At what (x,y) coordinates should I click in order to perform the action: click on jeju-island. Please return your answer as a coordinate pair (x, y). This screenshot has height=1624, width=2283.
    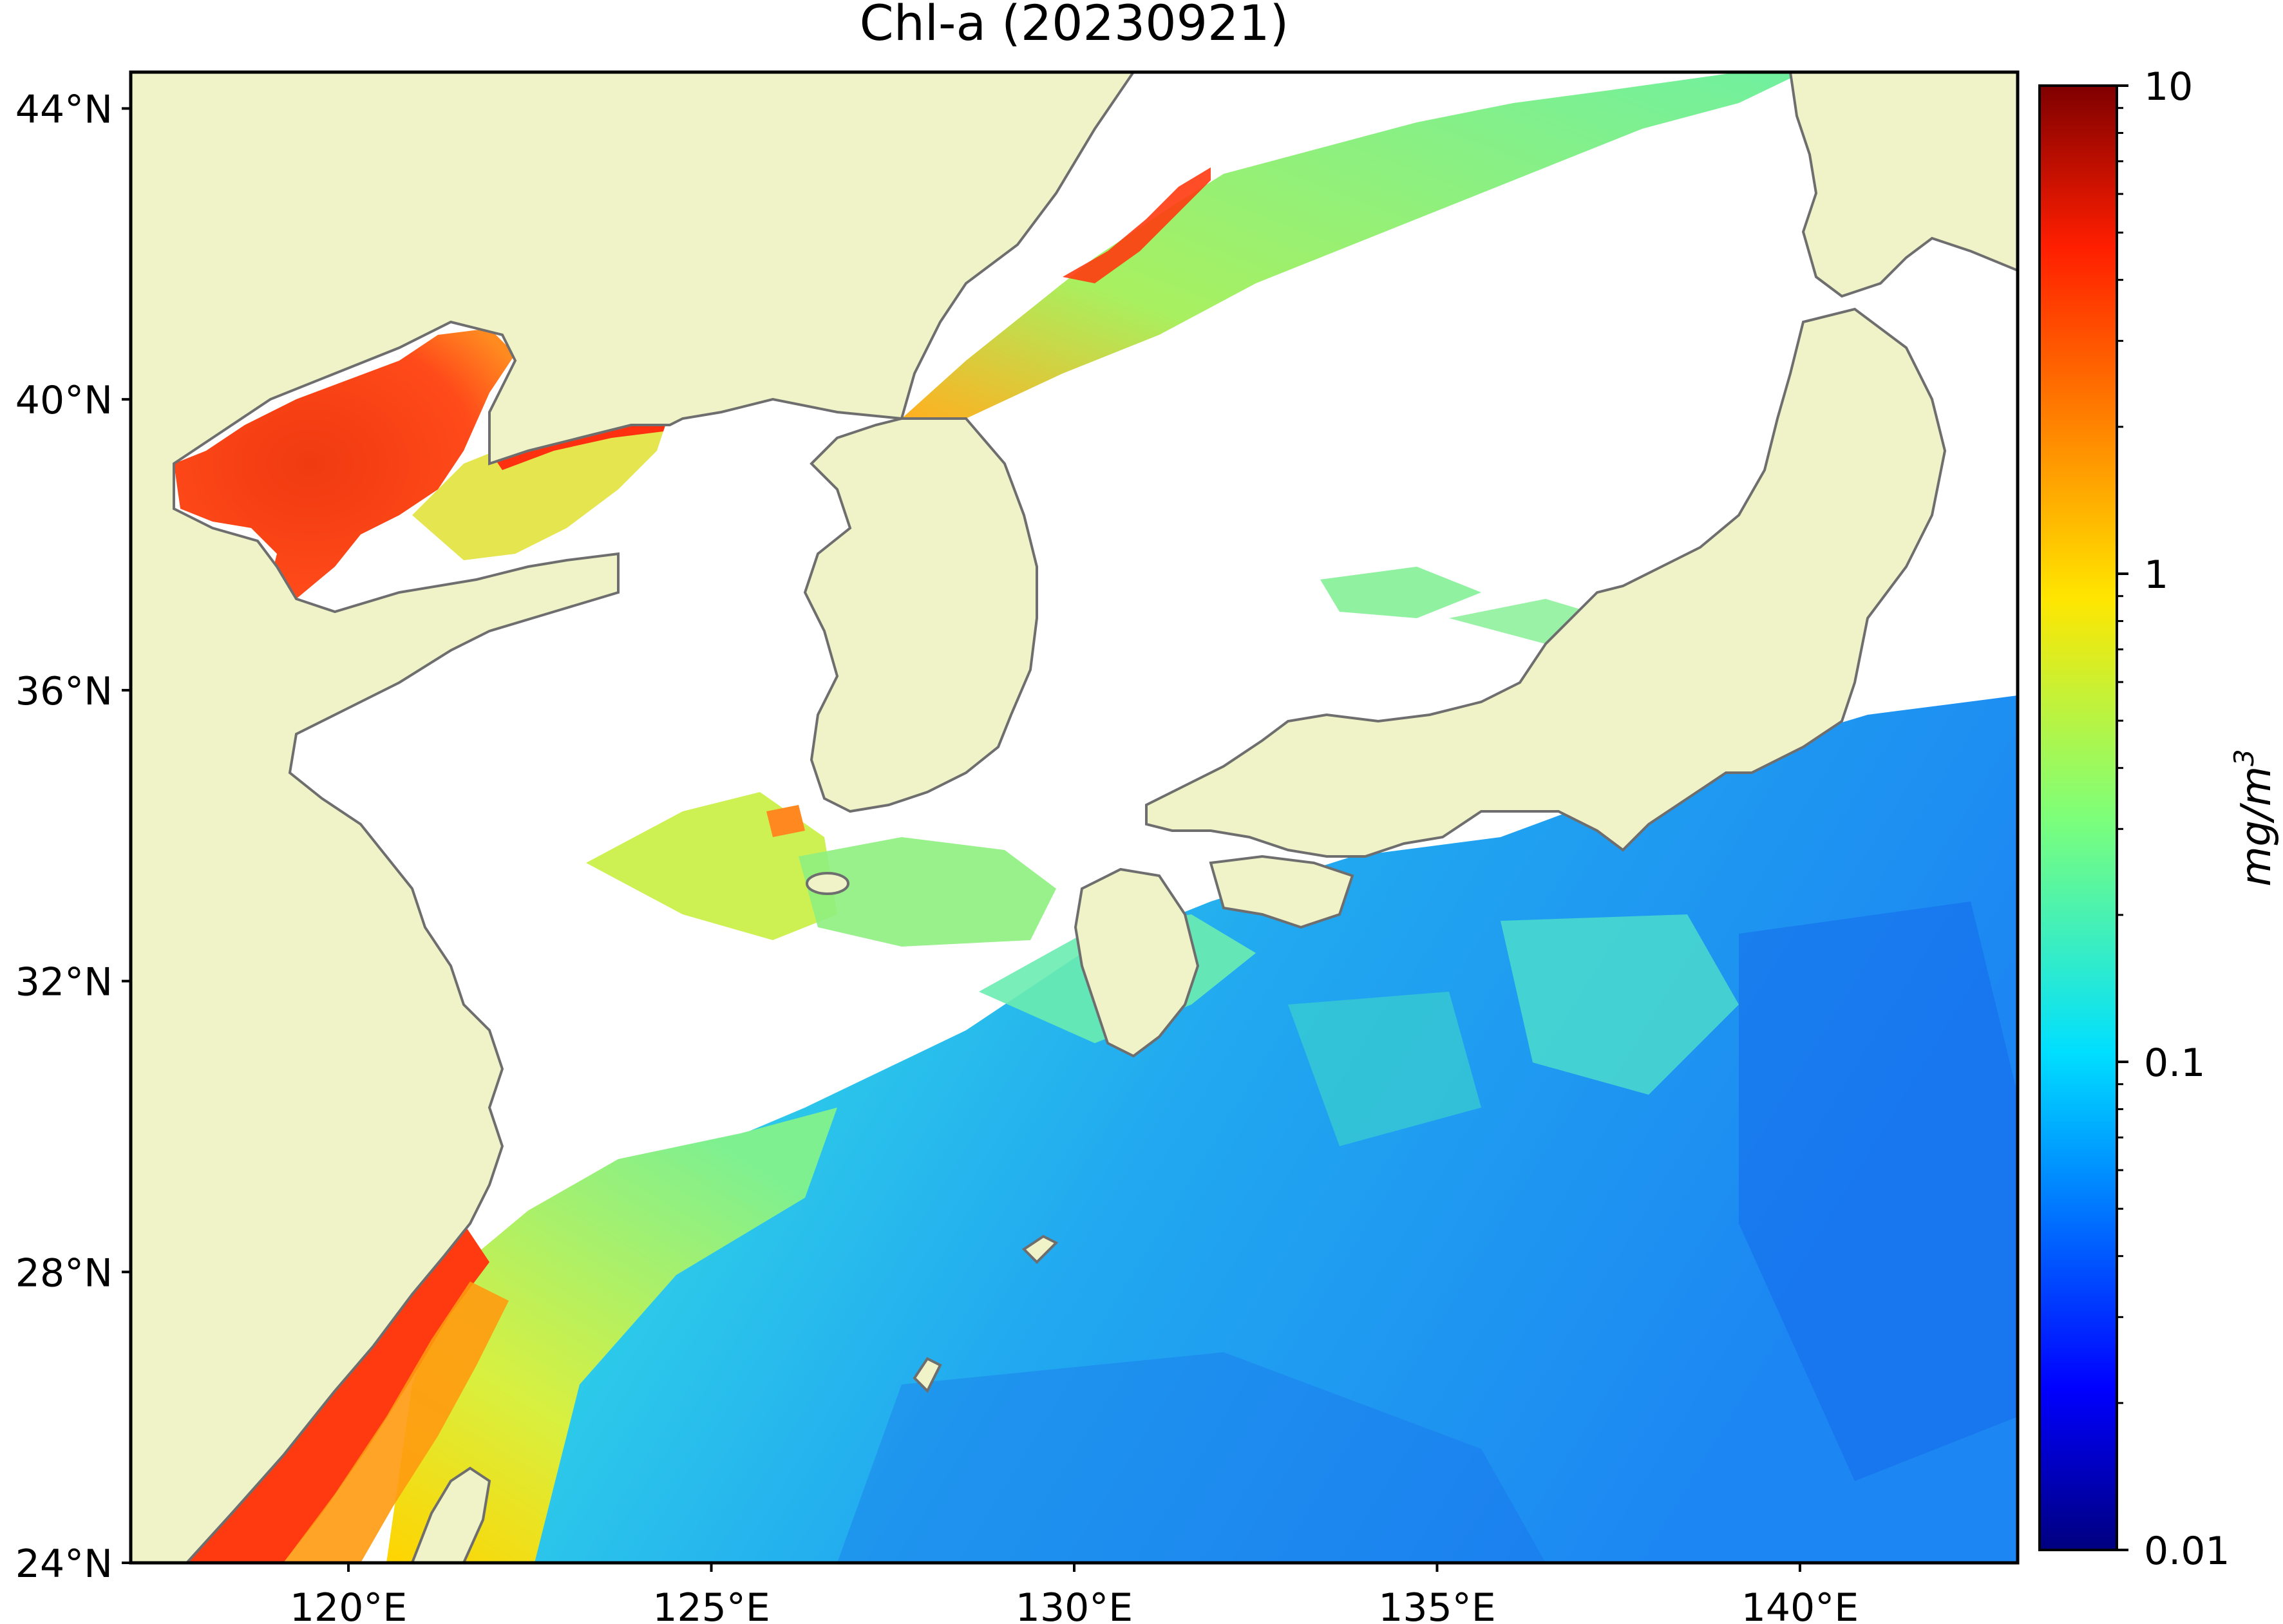
    Looking at the image, I should click on (827, 884).